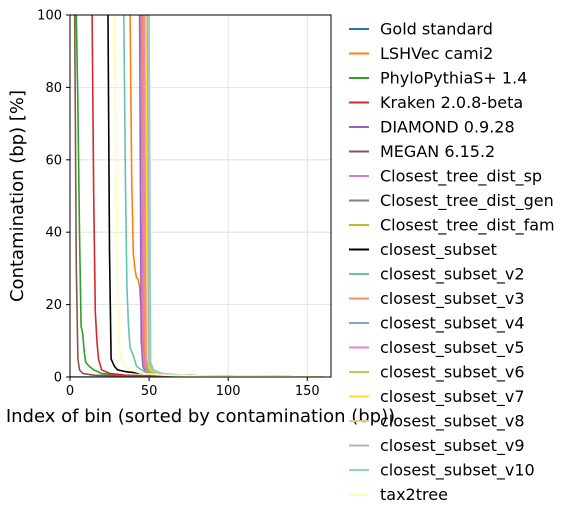 This screenshot has height=512, width=579. What do you see at coordinates (452, 275) in the screenshot?
I see `legend-label: closest_subset_v2` at bounding box center [452, 275].